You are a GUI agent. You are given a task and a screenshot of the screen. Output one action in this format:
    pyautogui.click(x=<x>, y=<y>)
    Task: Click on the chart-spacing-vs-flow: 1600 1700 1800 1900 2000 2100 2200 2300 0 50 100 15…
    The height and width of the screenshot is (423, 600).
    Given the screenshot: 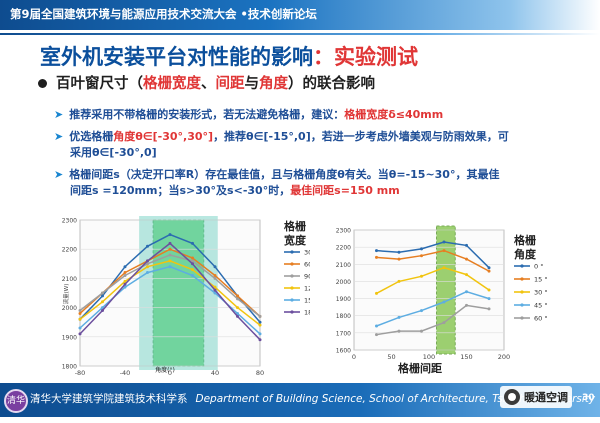 What is the action you would take?
    pyautogui.click(x=442, y=300)
    